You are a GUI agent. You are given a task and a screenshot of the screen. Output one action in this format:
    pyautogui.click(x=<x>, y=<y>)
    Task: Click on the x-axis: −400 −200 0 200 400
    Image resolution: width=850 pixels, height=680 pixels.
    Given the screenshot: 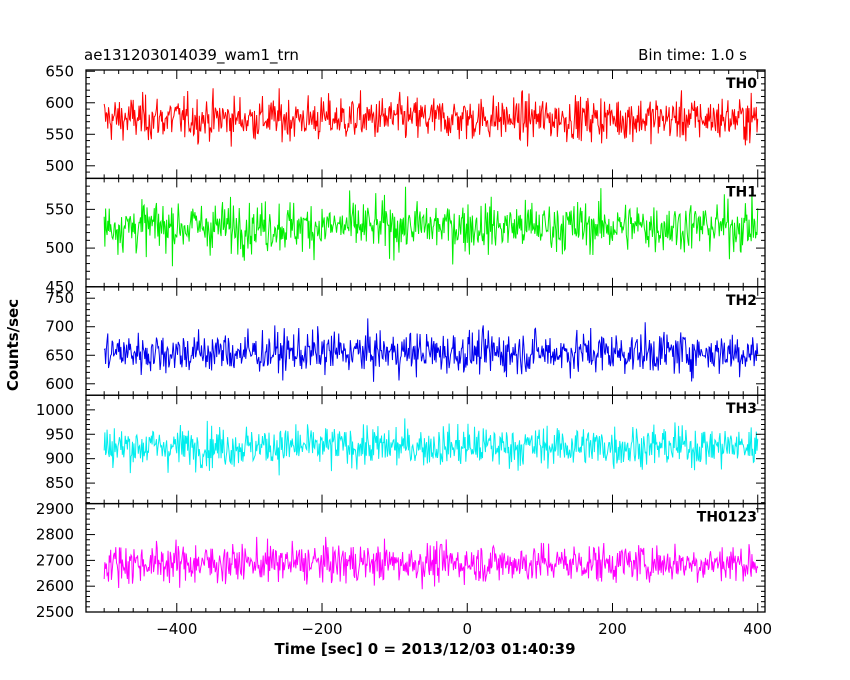 What is the action you would take?
    pyautogui.click(x=464, y=629)
    